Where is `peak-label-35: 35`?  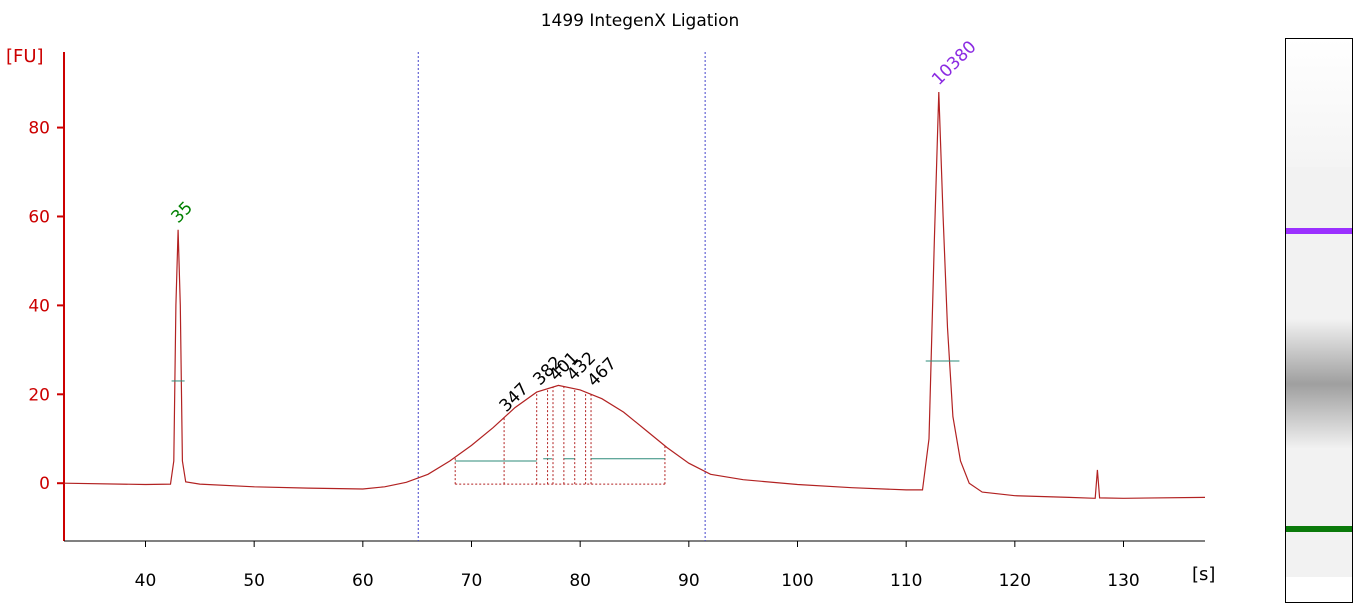
peak-label-35: 35 is located at coordinates (181, 212).